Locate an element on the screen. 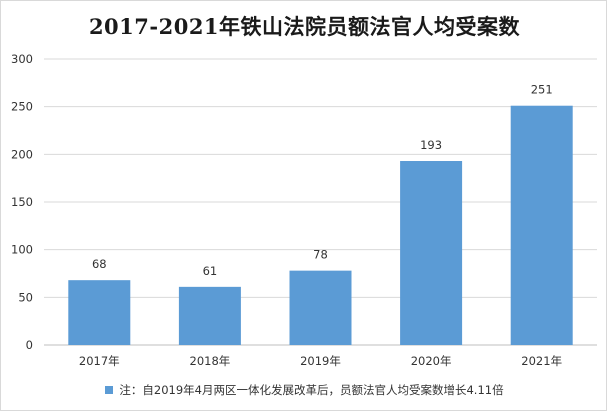 This screenshot has height=412, width=607. y-tick-label: 100 is located at coordinates (22, 250).